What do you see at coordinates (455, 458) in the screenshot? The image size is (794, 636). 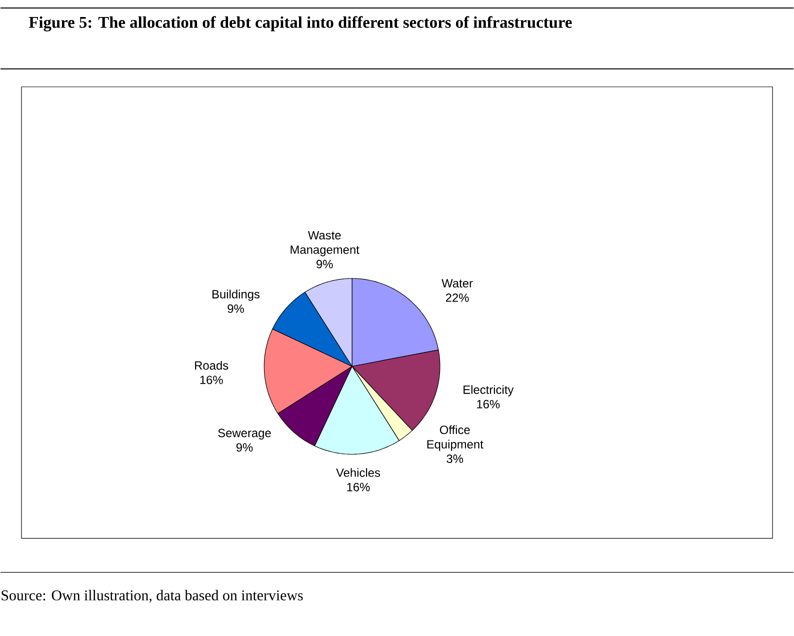 I see `data-label: 3%` at bounding box center [455, 458].